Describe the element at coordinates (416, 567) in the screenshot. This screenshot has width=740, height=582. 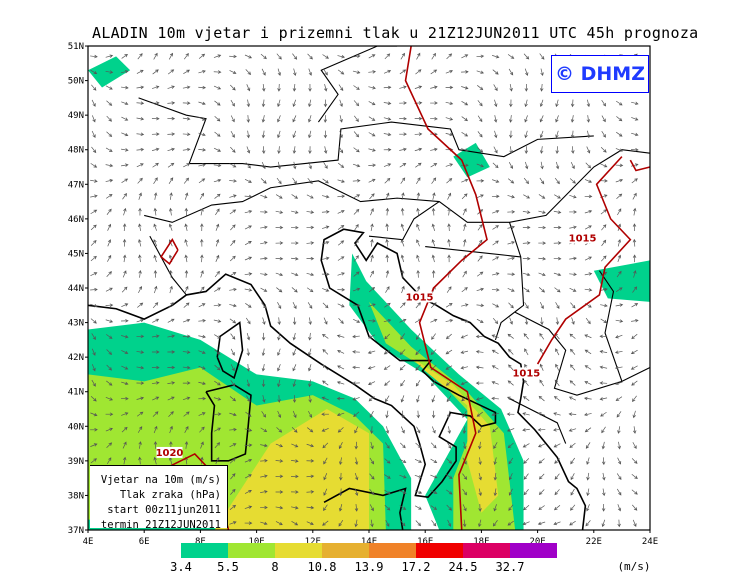
I see `legend-value: 17.2` at that location.